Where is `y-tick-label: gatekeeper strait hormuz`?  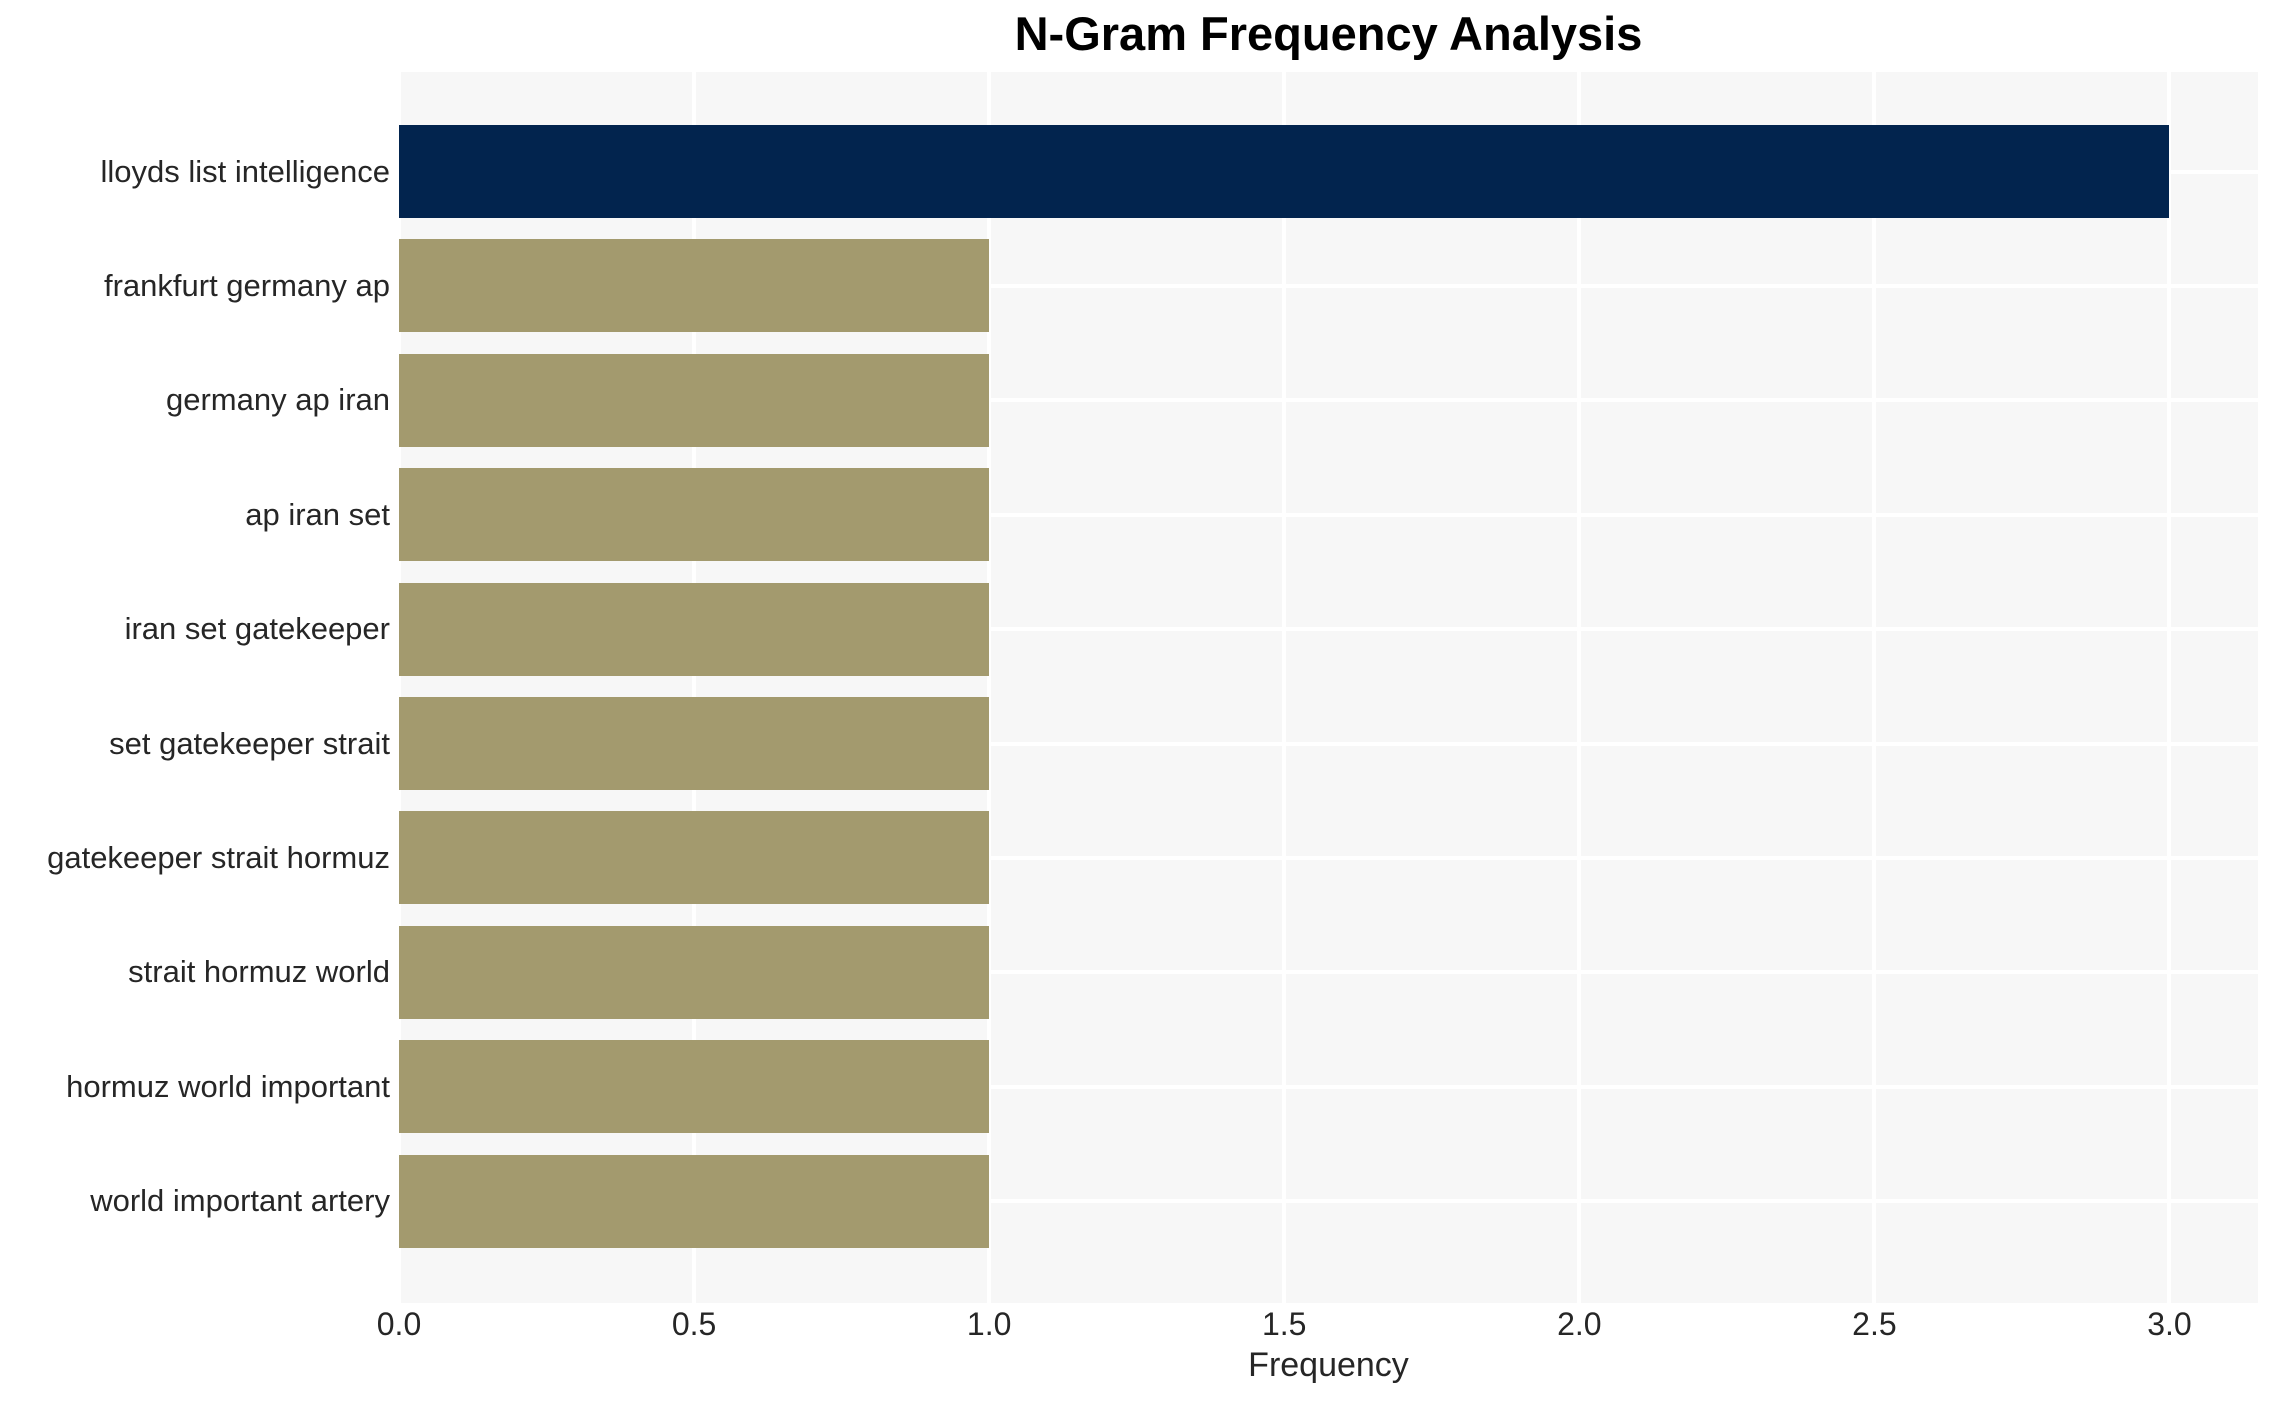
y-tick-label: gatekeeper strait hormuz is located at coordinates (218, 857).